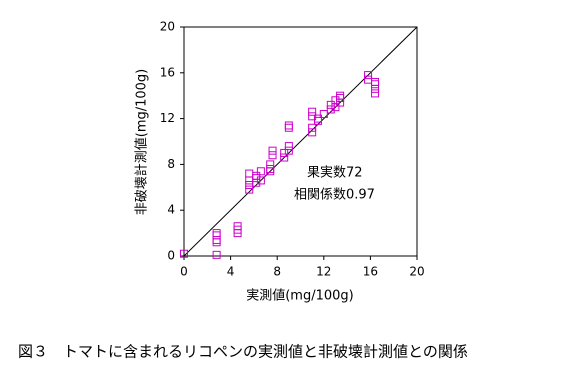 This screenshot has height=374, width=583. What do you see at coordinates (171, 164) in the screenshot?
I see `y-tick-label: 8` at bounding box center [171, 164].